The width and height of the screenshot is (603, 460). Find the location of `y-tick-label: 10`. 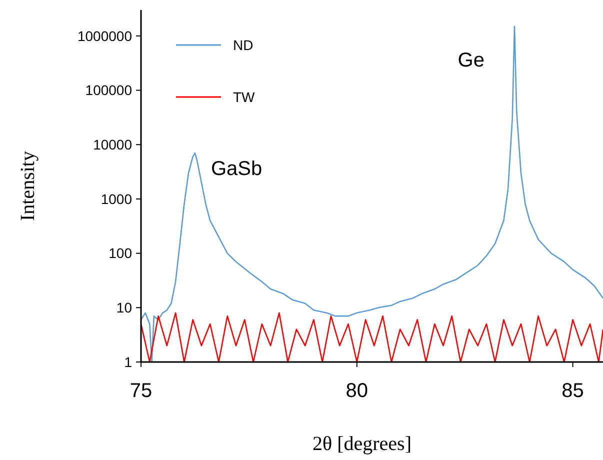

y-tick-label: 10 is located at coordinates (124, 308).